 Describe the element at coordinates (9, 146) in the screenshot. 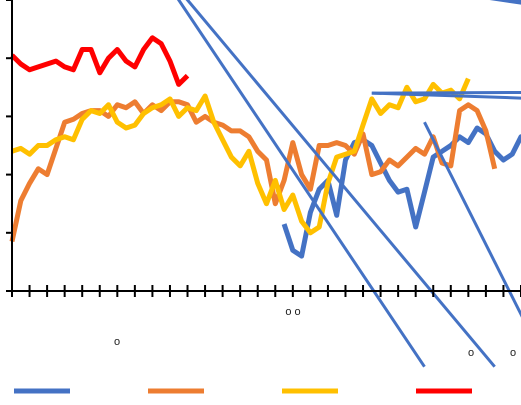

I see `y-ticks` at that location.